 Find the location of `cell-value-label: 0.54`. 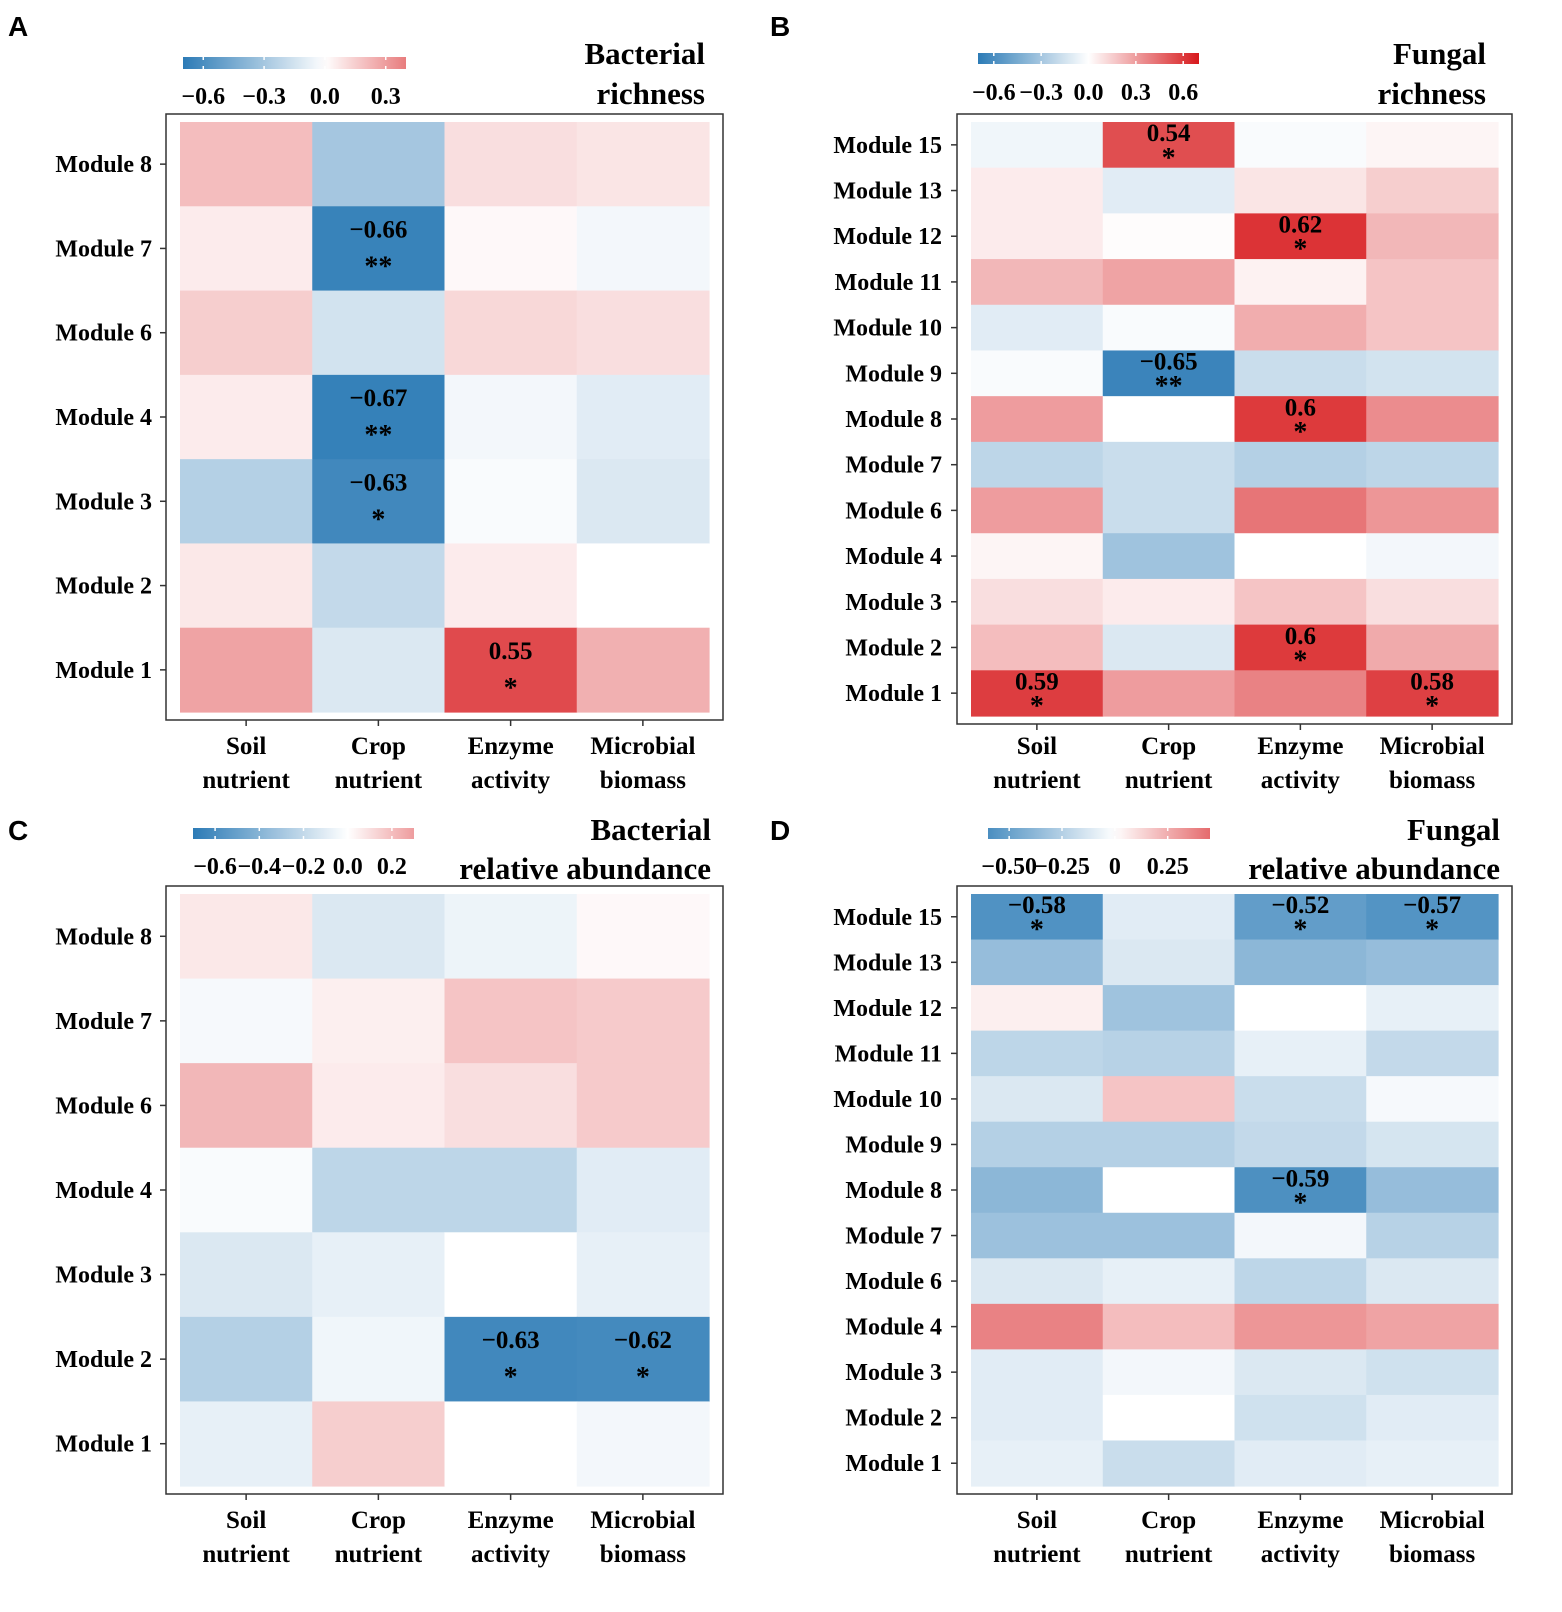

cell-value-label: 0.54 is located at coordinates (1169, 133).